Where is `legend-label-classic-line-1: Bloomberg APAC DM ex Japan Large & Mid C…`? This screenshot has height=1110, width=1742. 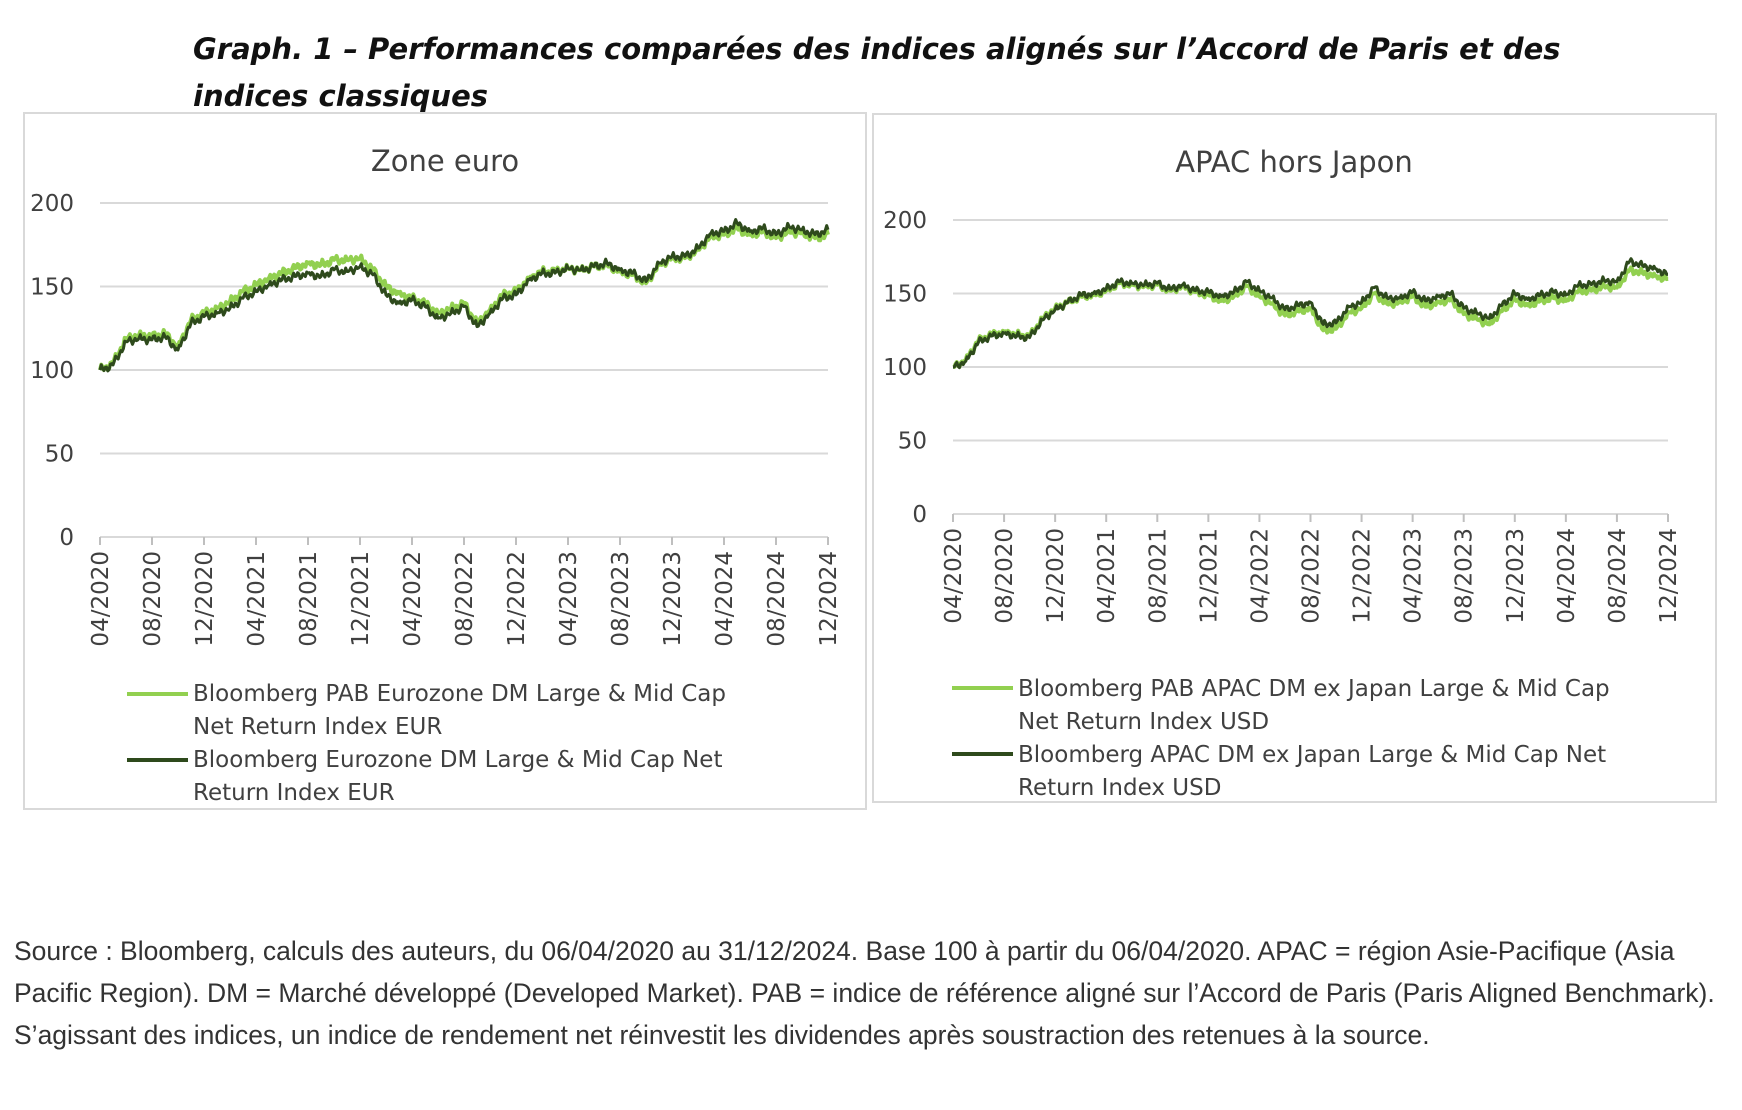
legend-label-classic-line-1: Bloomberg APAC DM ex Japan Large & Mid C… is located at coordinates (1312, 755).